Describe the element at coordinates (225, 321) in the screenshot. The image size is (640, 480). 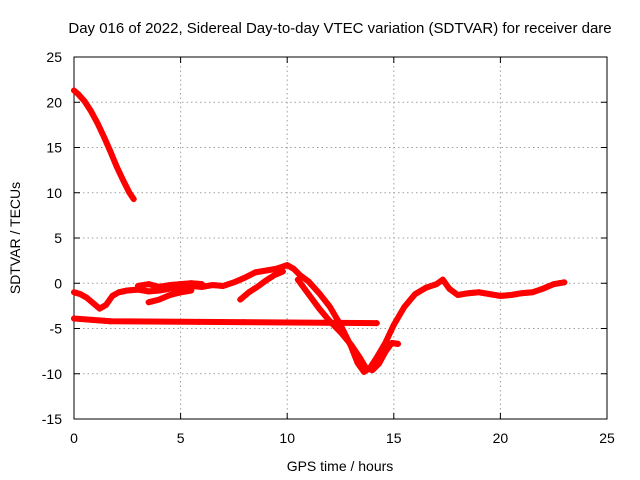
I see `series-isolated-points` at that location.